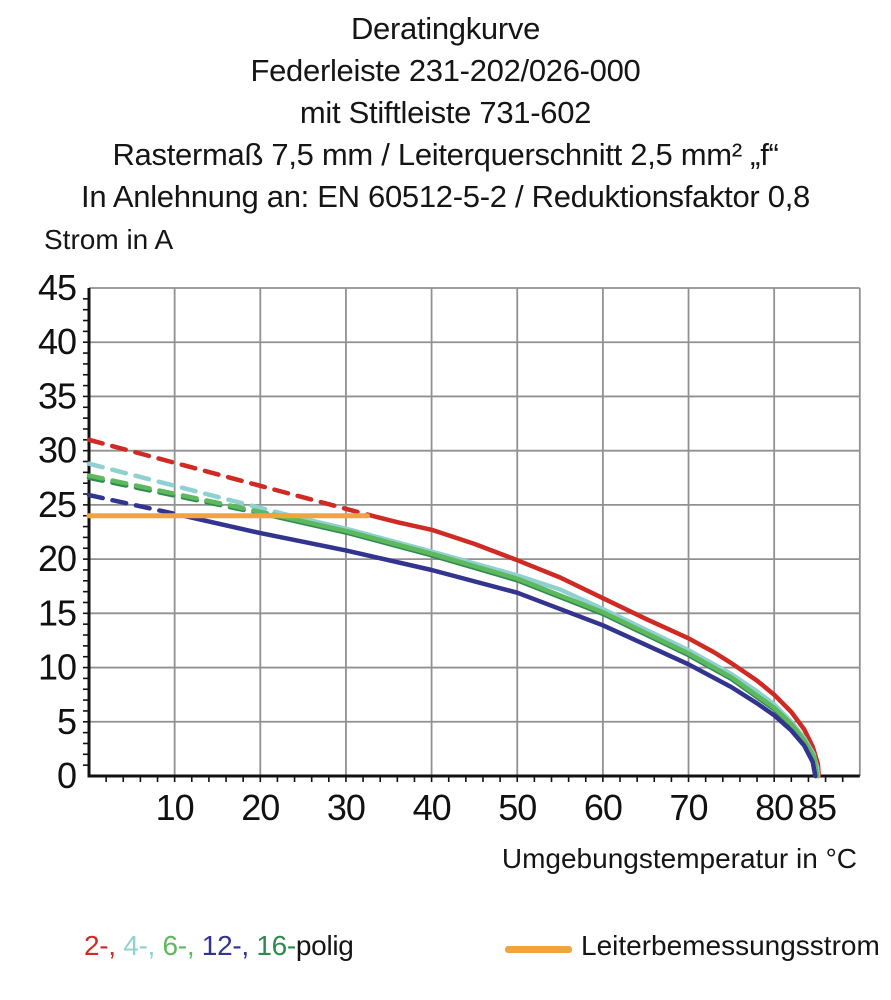  What do you see at coordinates (109, 239) in the screenshot?
I see `y-axis-title: Strom in A` at bounding box center [109, 239].